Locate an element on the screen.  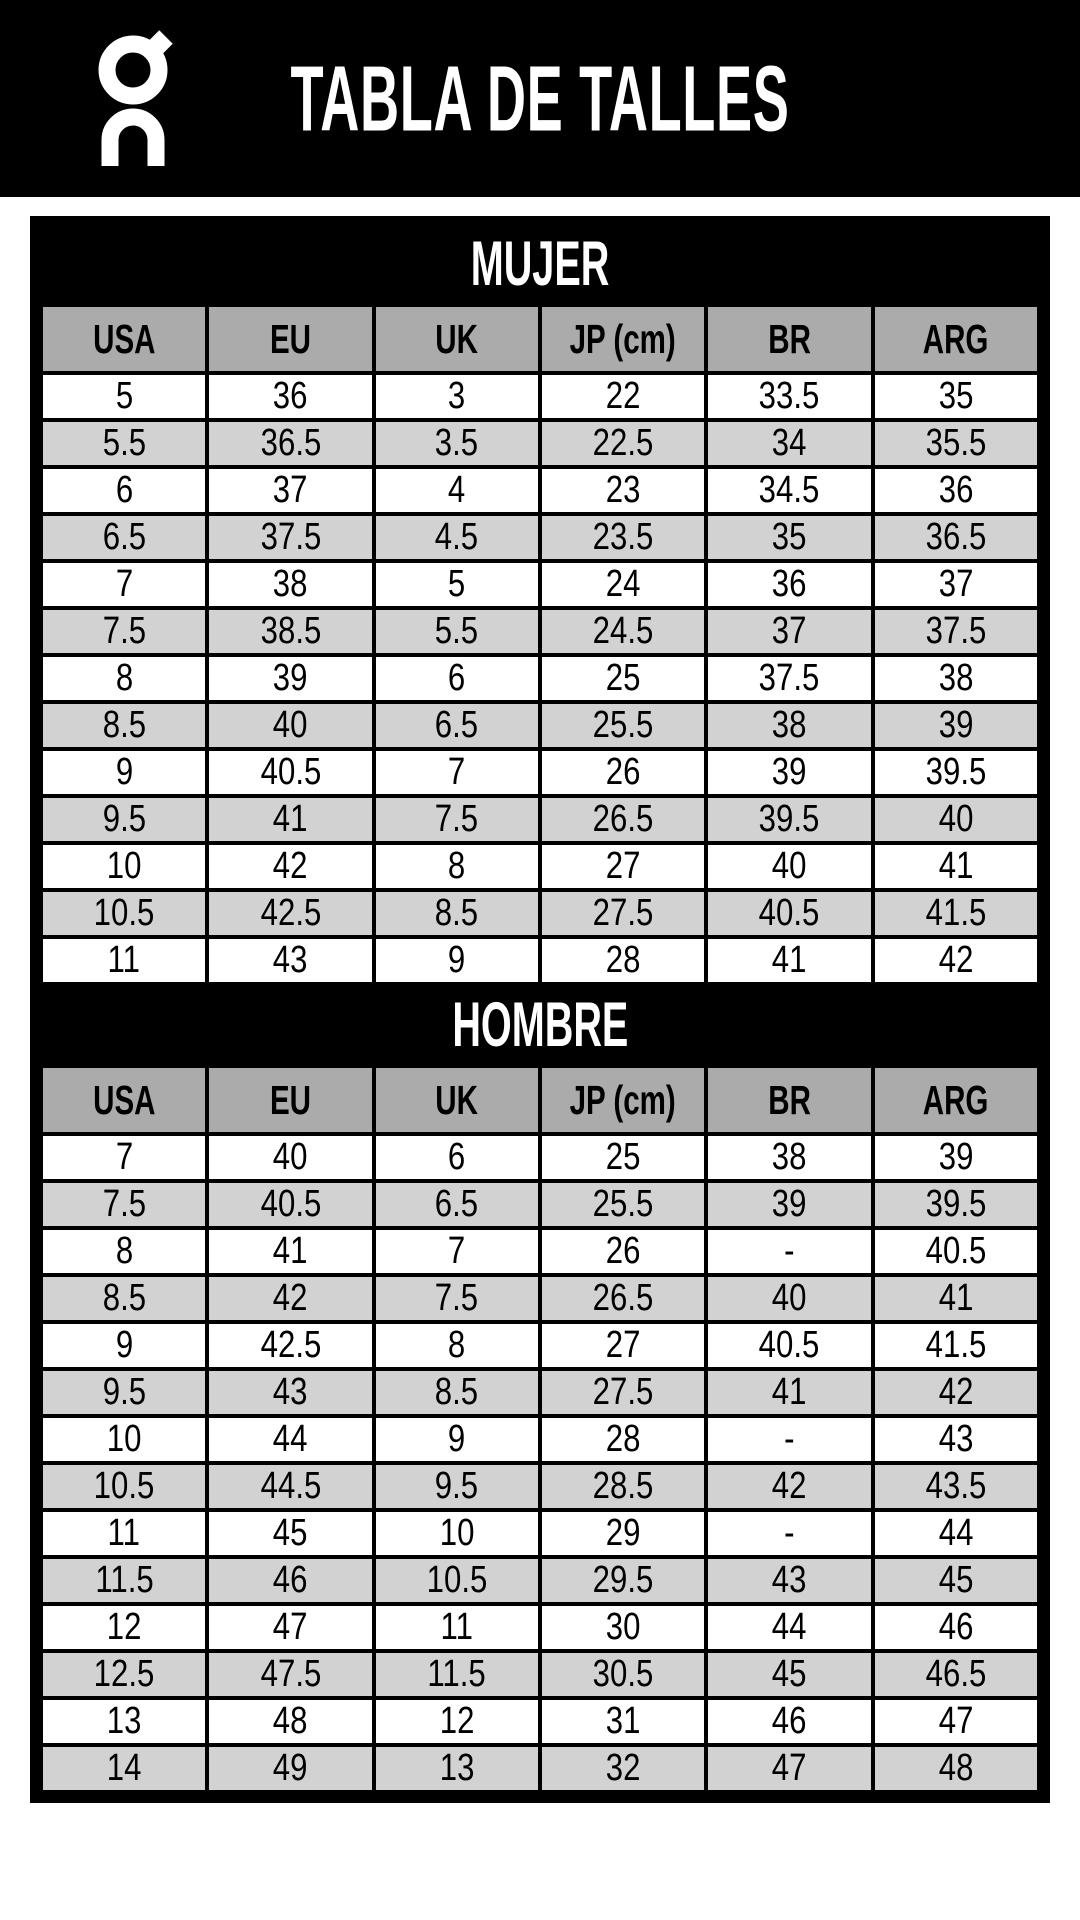
table-cell: 28.5 is located at coordinates (623, 1486).